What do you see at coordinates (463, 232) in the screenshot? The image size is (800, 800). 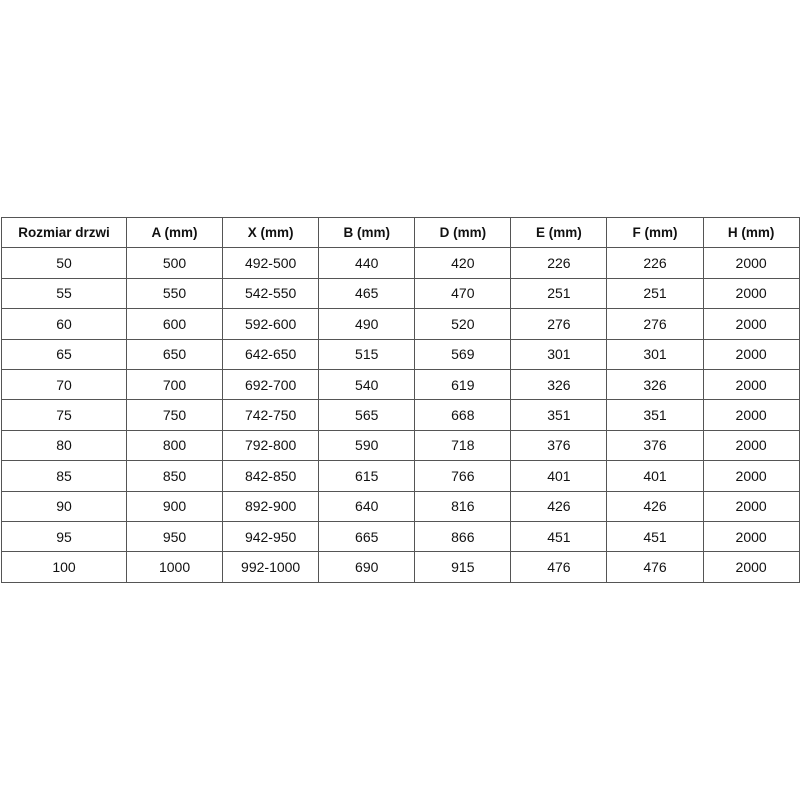 I see `column-header: D (mm)` at bounding box center [463, 232].